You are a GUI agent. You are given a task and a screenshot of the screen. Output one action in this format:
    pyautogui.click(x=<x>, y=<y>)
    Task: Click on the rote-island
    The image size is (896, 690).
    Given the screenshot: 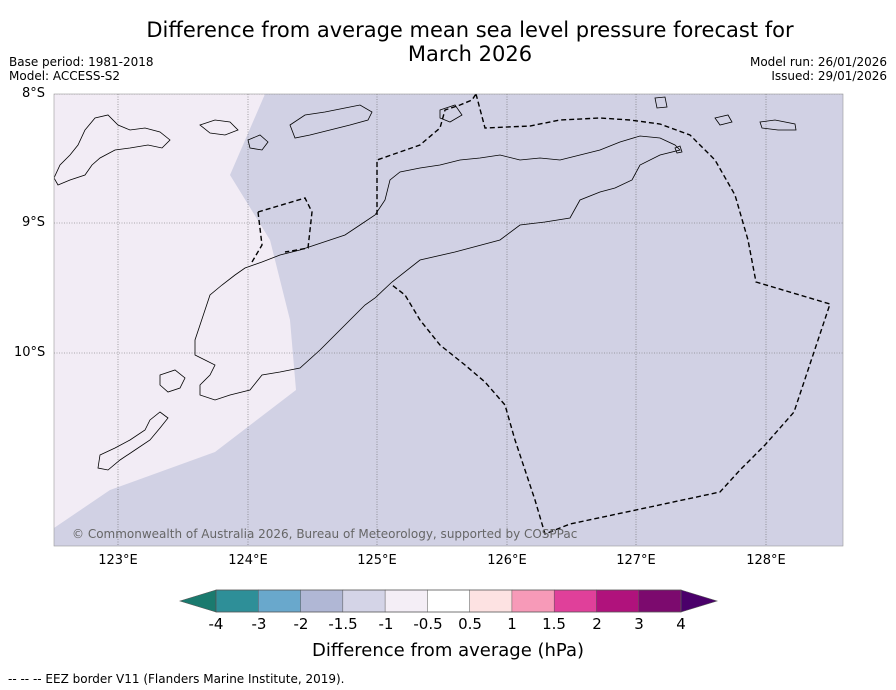 What is the action you would take?
    pyautogui.click(x=172, y=381)
    